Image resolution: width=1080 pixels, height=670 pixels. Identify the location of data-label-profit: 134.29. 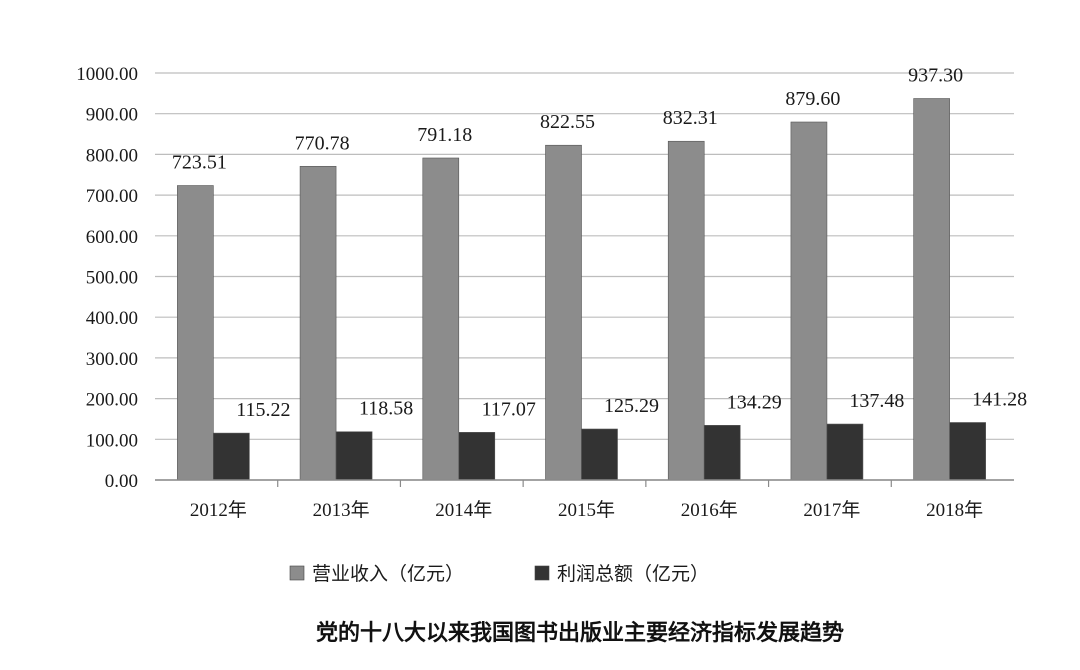
(754, 402).